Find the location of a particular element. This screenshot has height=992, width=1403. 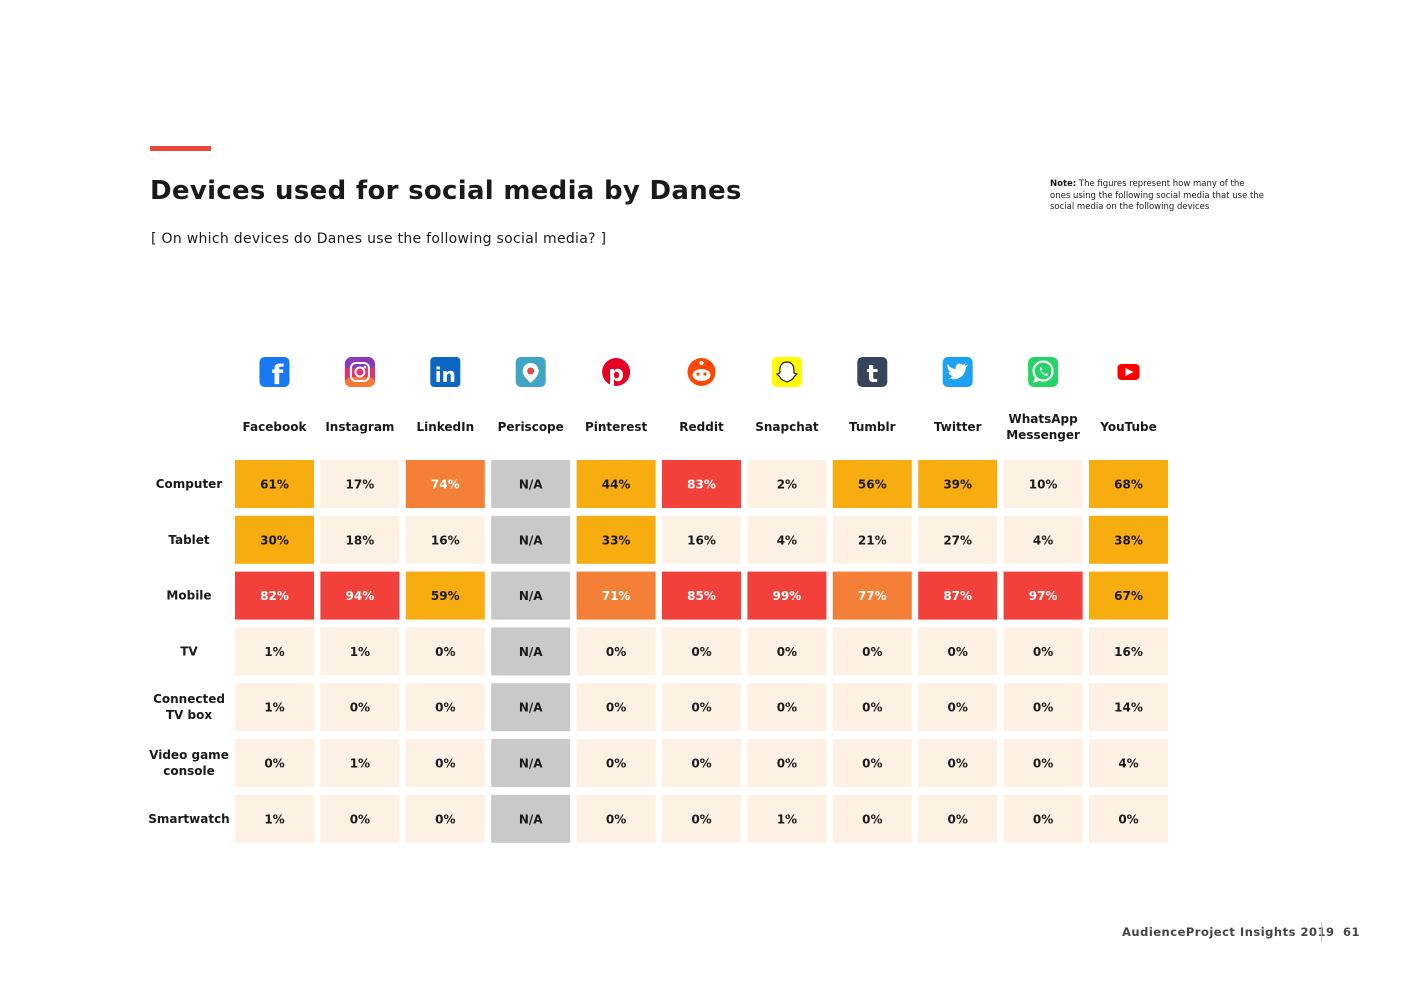

cell-value: 4% is located at coordinates (1043, 540).